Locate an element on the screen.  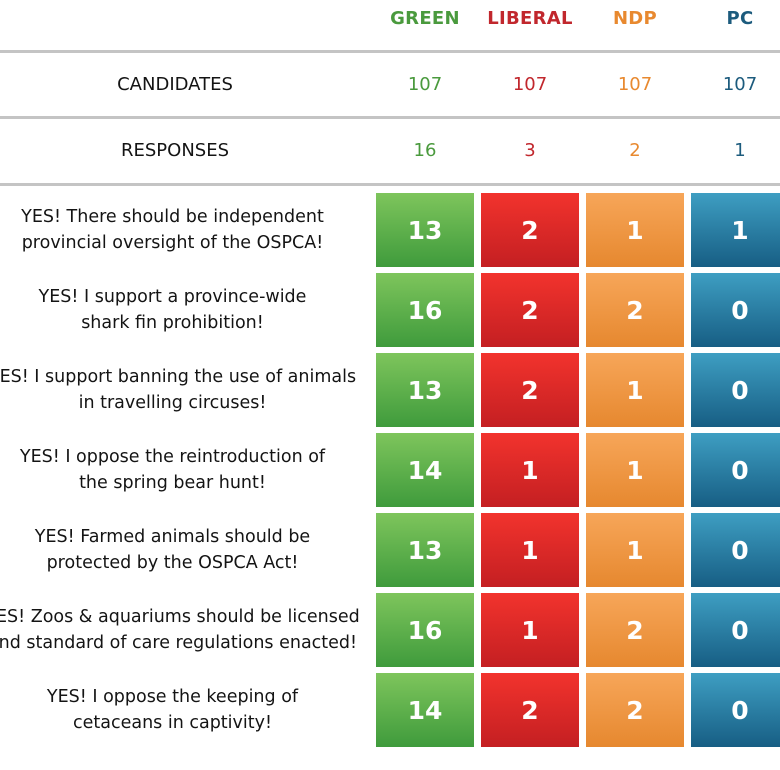
stat-value: 2 is located at coordinates (635, 150).